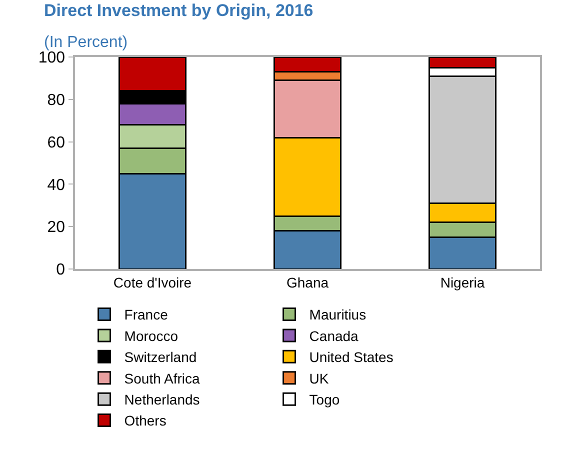 Image resolution: width=565 pixels, height=449 pixels. Describe the element at coordinates (52, 58) in the screenshot. I see `y-tick-label: 100` at that location.